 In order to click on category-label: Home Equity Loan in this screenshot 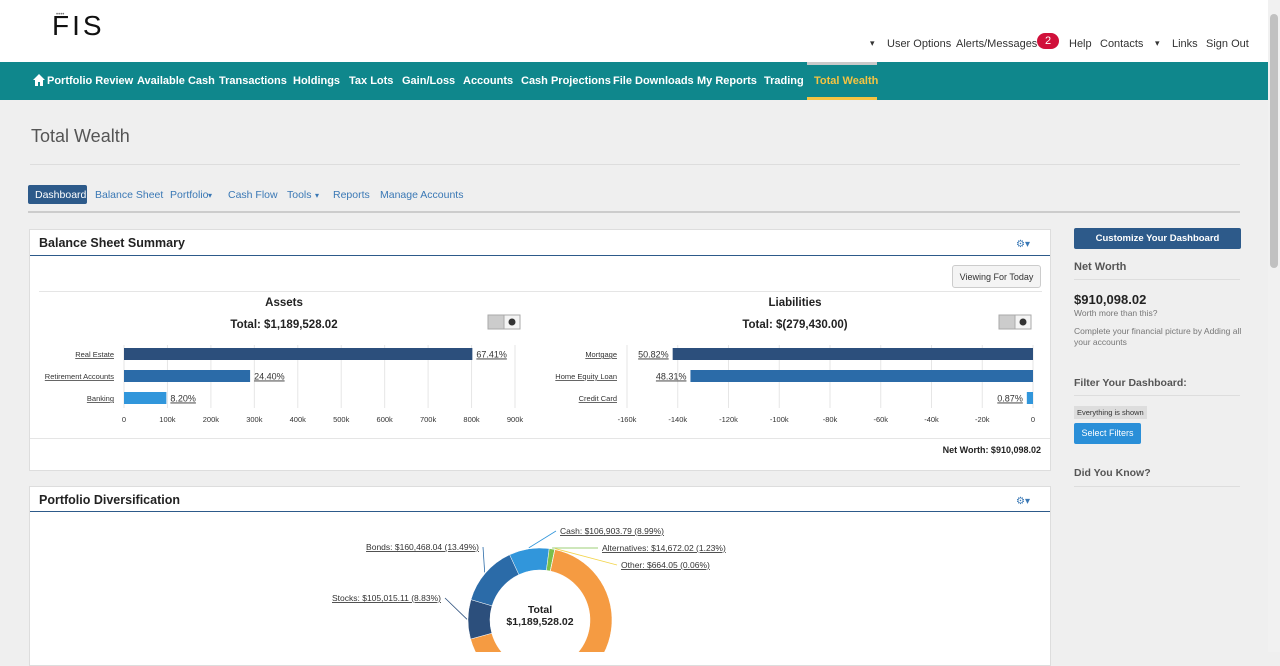, I will do `click(586, 376)`.